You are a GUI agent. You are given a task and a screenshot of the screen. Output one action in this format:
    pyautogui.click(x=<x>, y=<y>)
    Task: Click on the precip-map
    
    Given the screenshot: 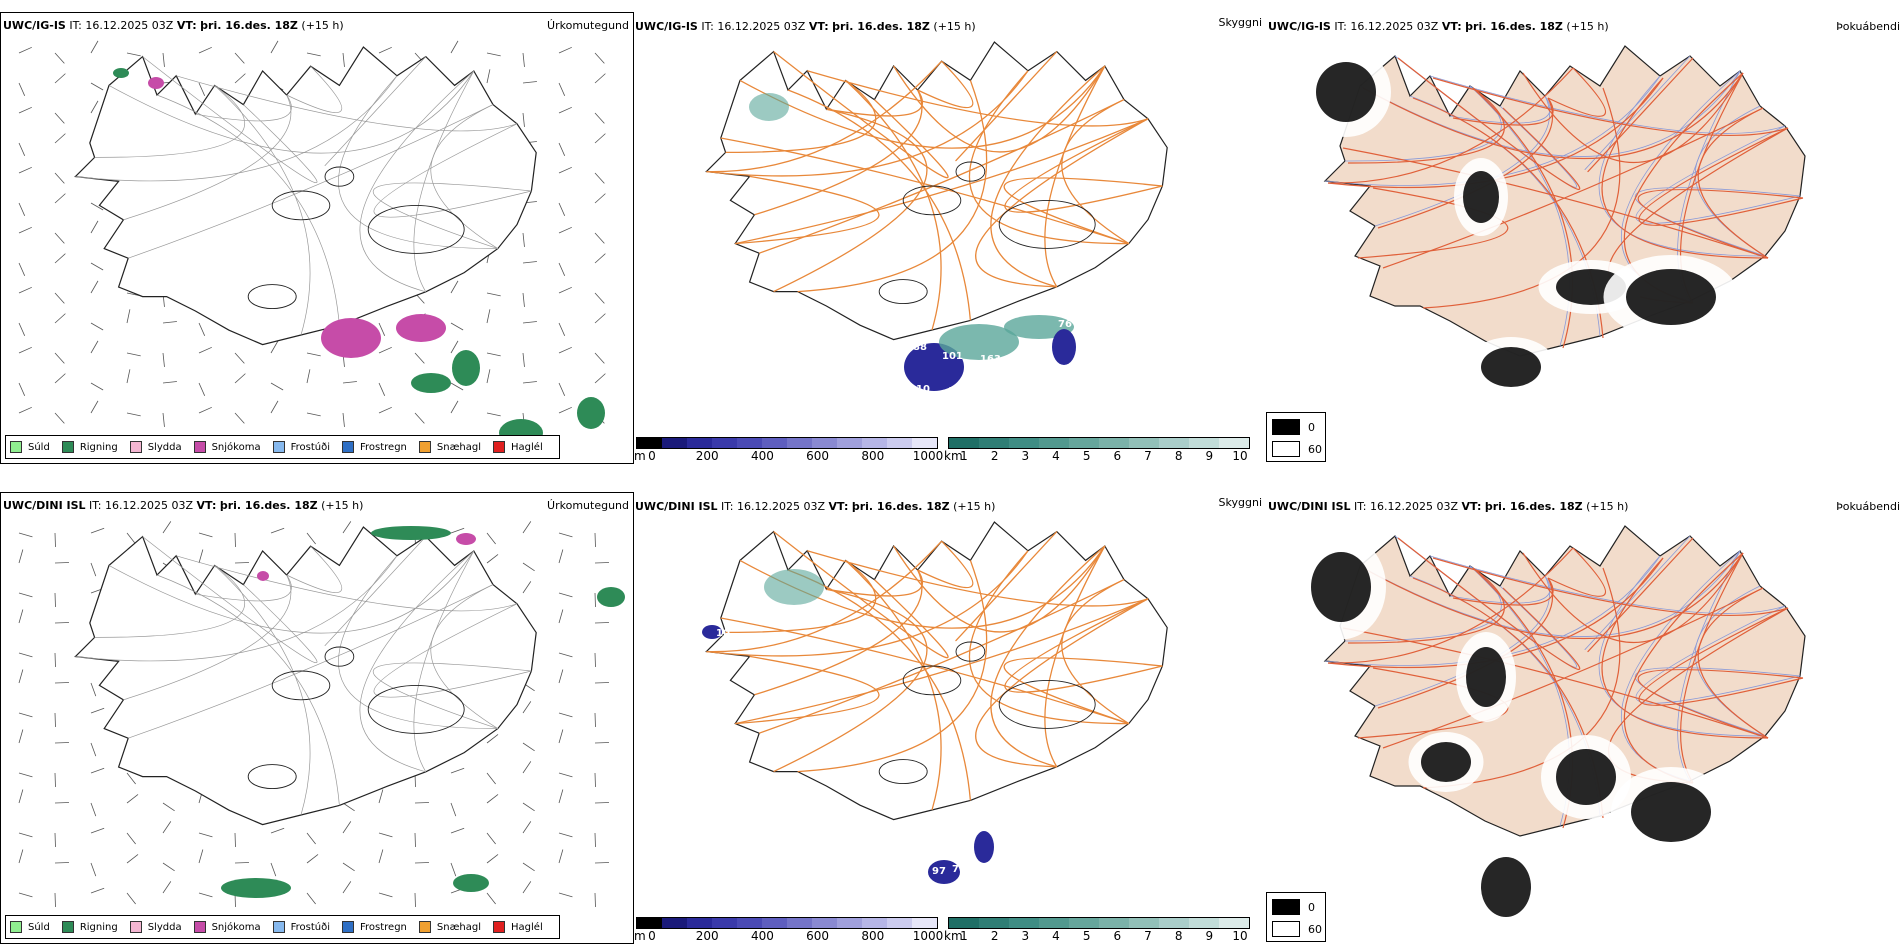 What is the action you would take?
    pyautogui.click(x=312, y=243)
    